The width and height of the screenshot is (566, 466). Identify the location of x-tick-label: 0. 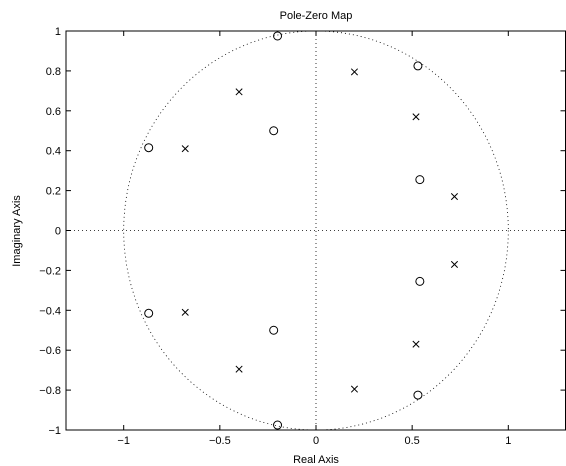
(316, 441).